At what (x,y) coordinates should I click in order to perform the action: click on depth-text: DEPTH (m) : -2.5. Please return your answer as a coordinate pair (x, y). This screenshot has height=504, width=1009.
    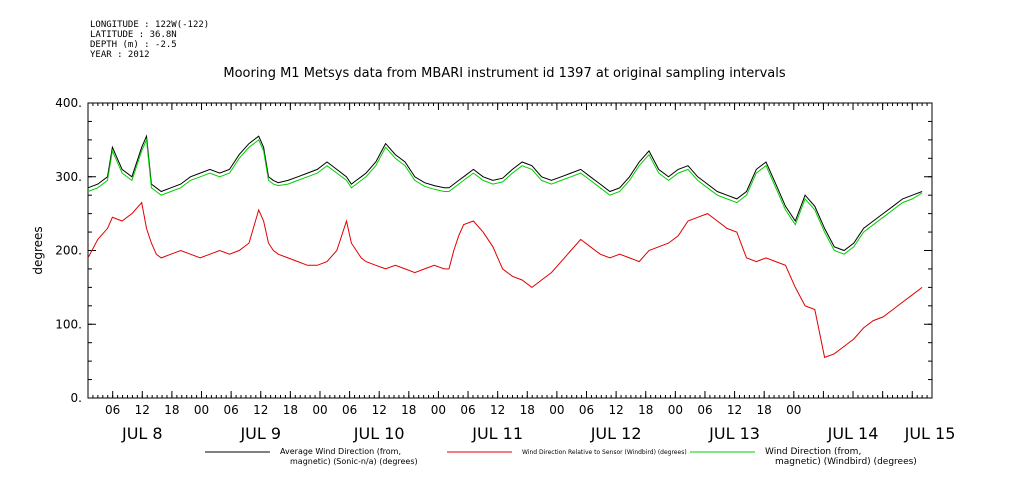
    Looking at the image, I should click on (133, 45).